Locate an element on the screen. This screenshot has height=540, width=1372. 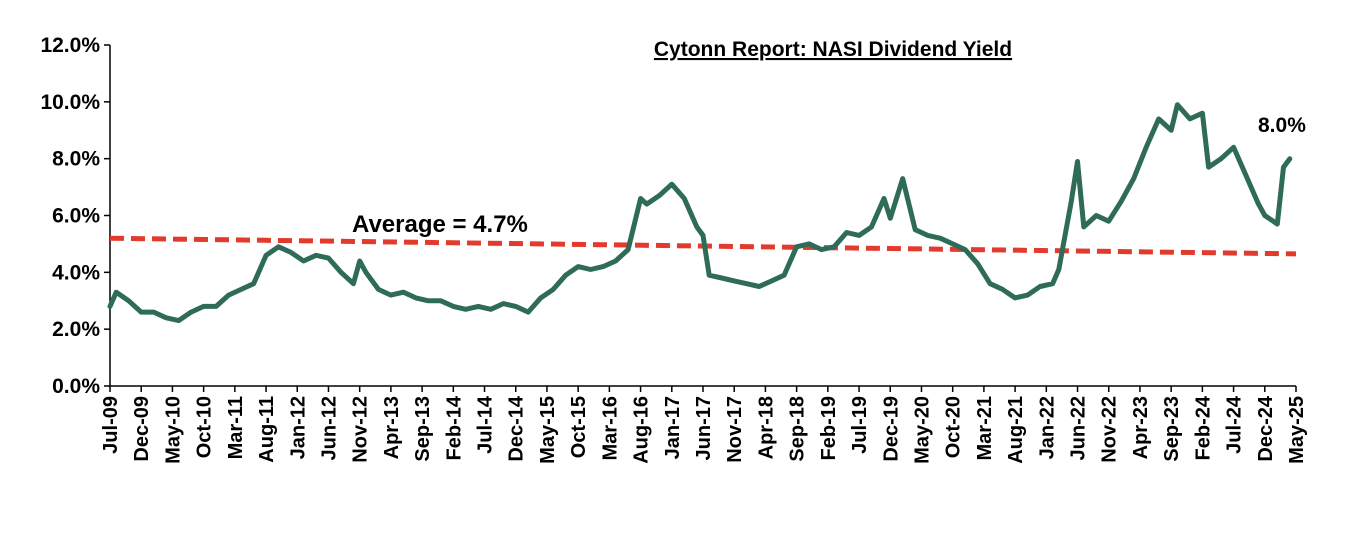
x-tick-label: Feb-19 is located at coordinates (829, 428).